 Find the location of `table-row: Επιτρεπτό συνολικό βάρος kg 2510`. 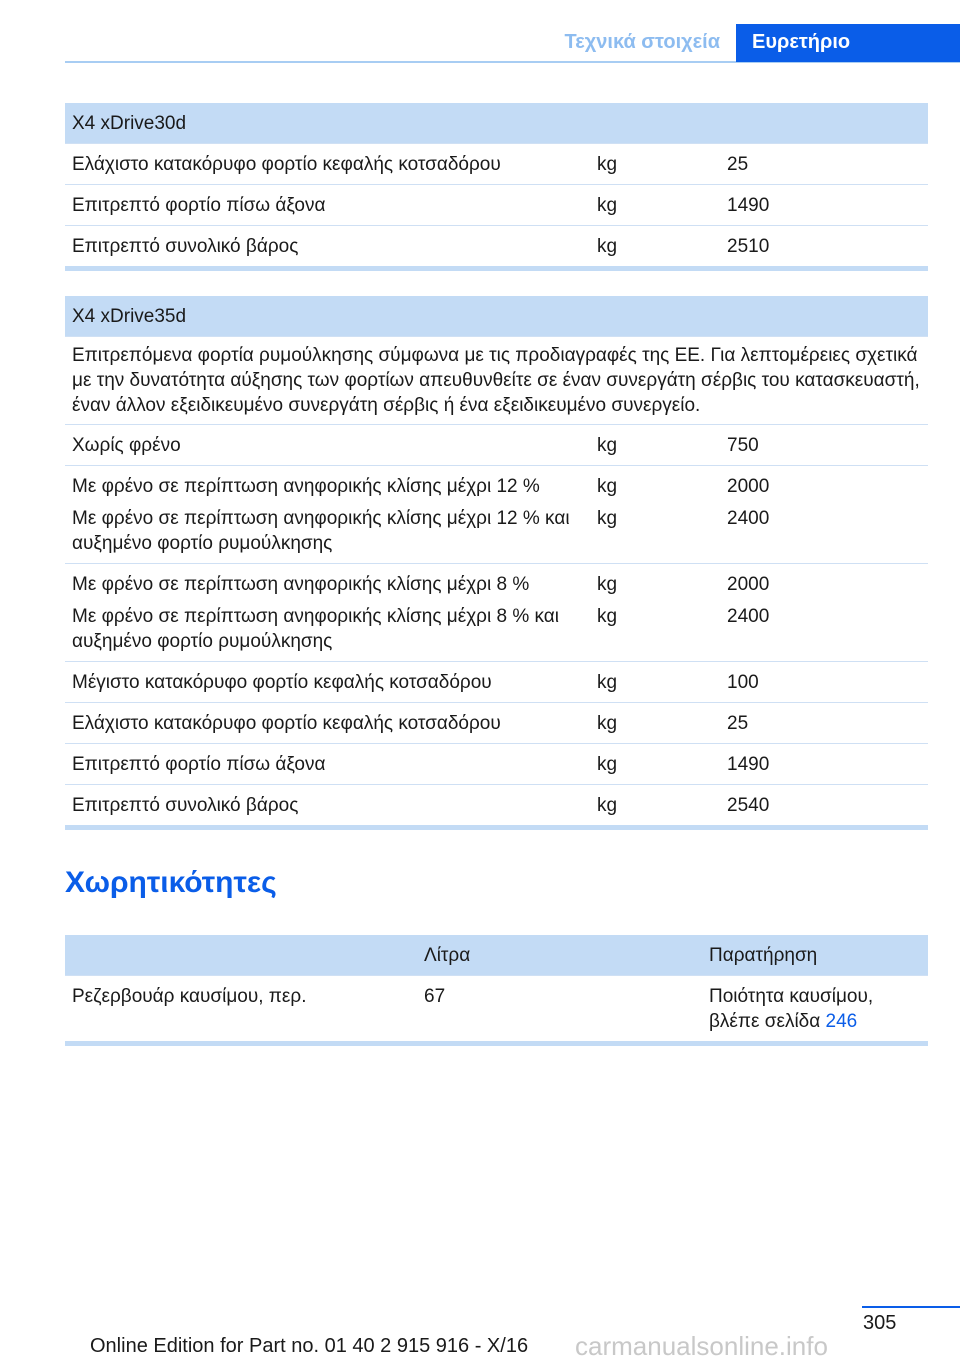

table-row: Επιτρεπτό συνολικό βάρος kg 2510 is located at coordinates (496, 248).